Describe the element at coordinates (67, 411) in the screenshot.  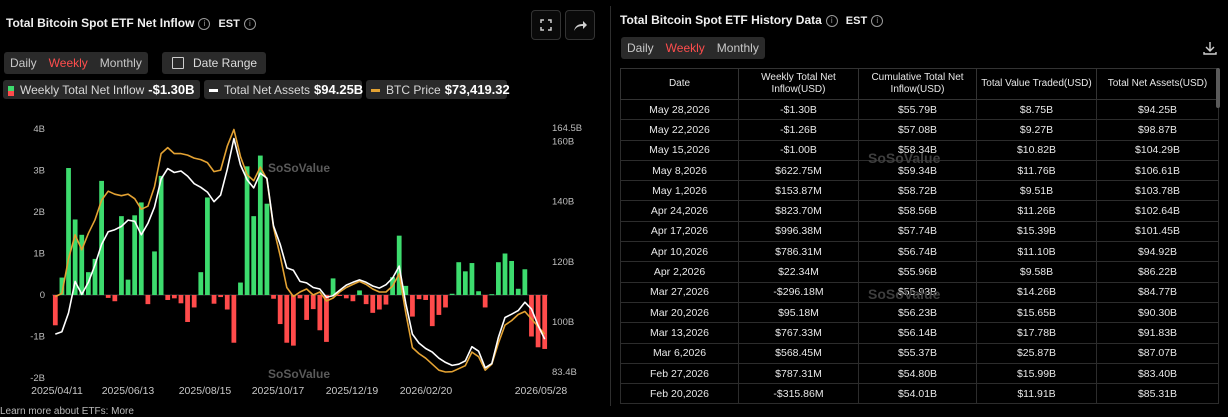
I see `footer-note: Learn more about ETFs: More` at that location.